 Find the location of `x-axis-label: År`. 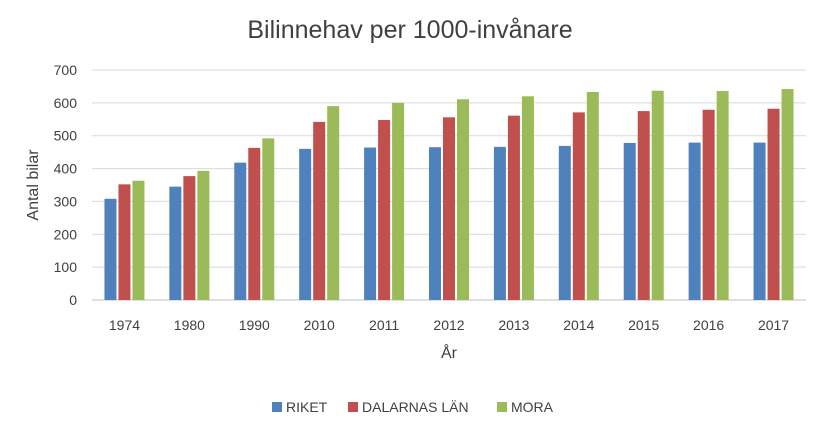

x-axis-label: År is located at coordinates (449, 352).